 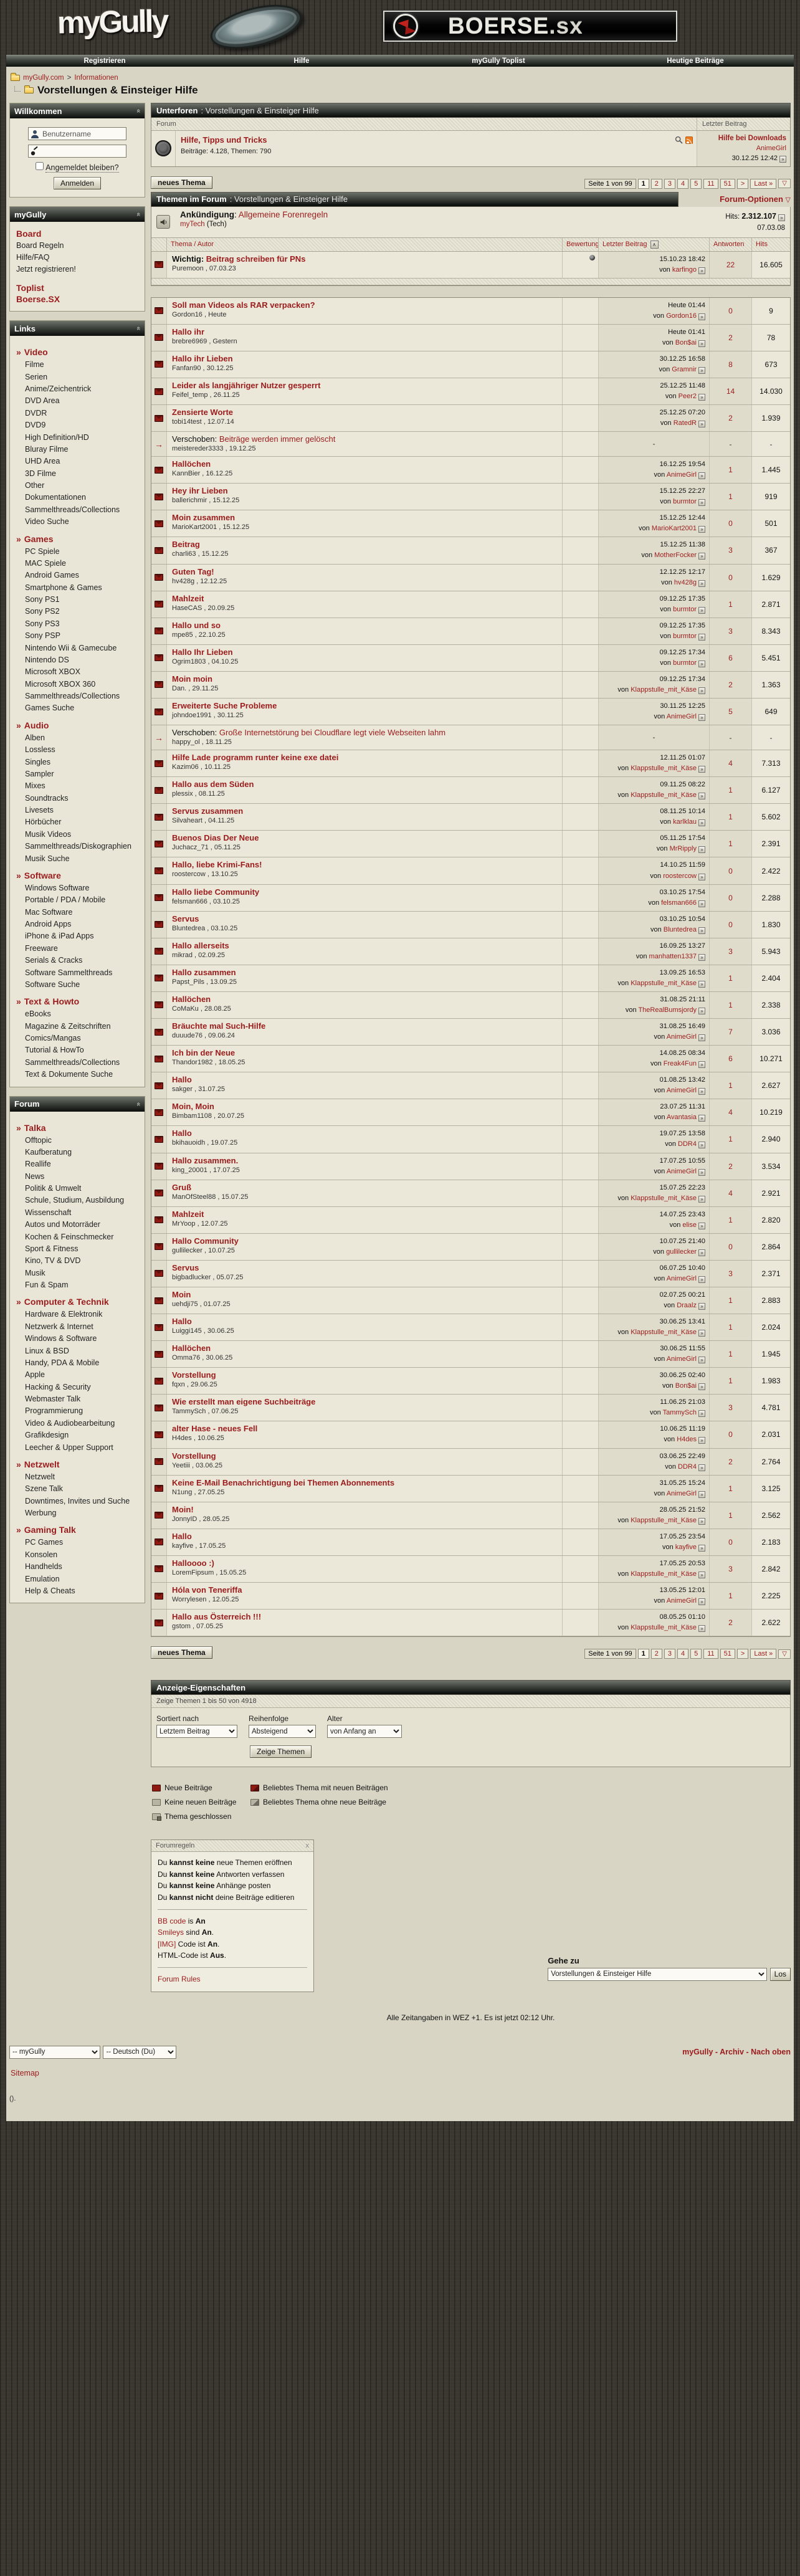 I want to click on sidebar-item: Musik Suche, so click(x=47, y=858).